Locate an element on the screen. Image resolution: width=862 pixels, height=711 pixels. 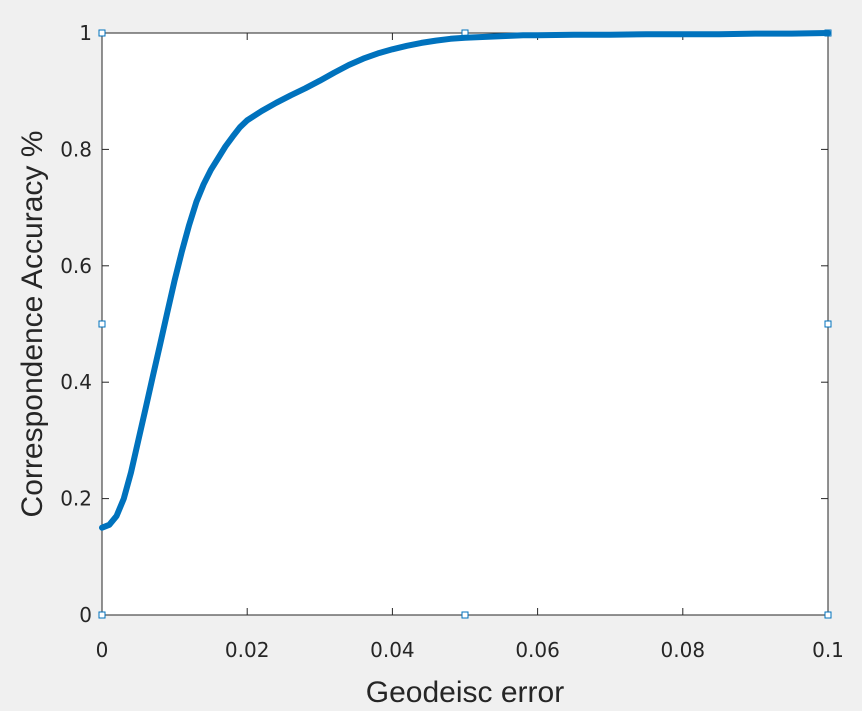
y-axis-label: Correspondence Accuracy % is located at coordinates (32, 324).